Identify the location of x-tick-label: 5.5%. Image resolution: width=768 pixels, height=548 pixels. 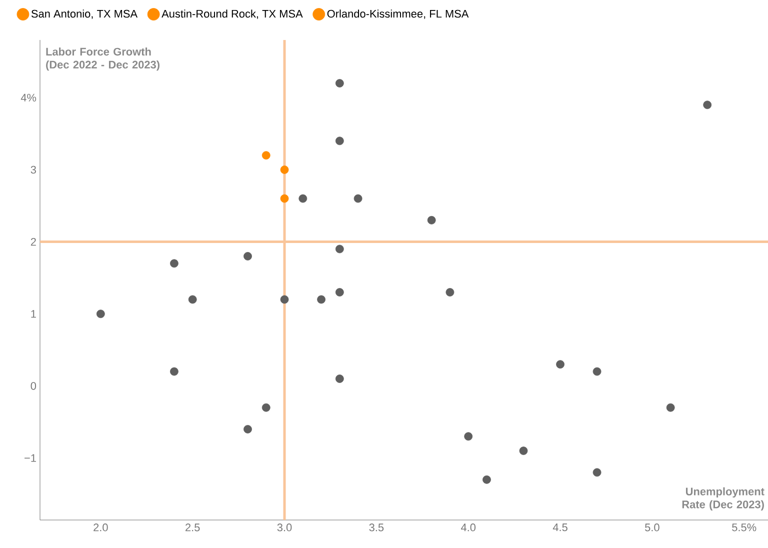
(744, 528).